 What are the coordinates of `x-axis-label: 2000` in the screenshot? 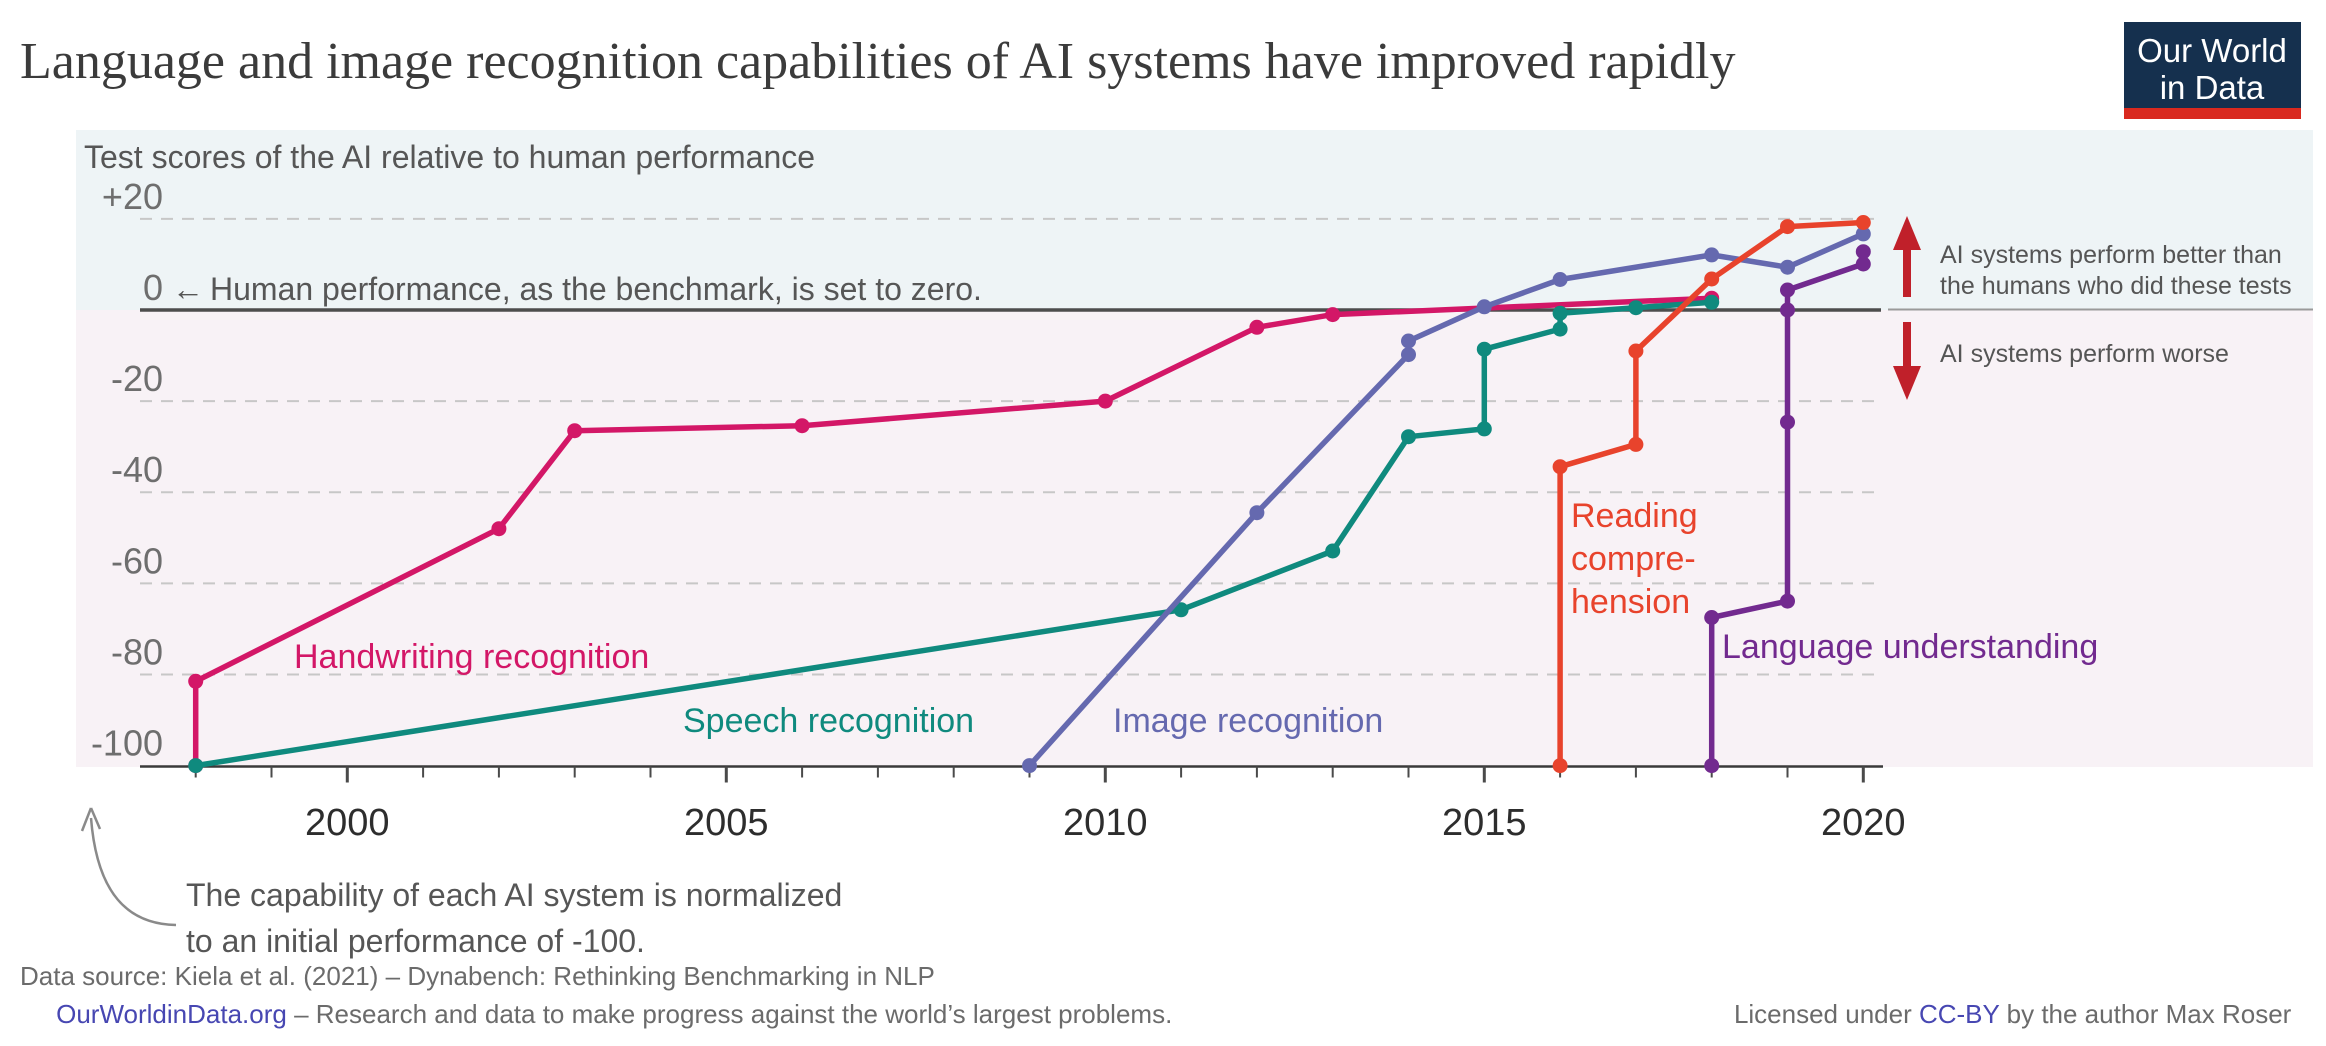 It's located at (347, 823).